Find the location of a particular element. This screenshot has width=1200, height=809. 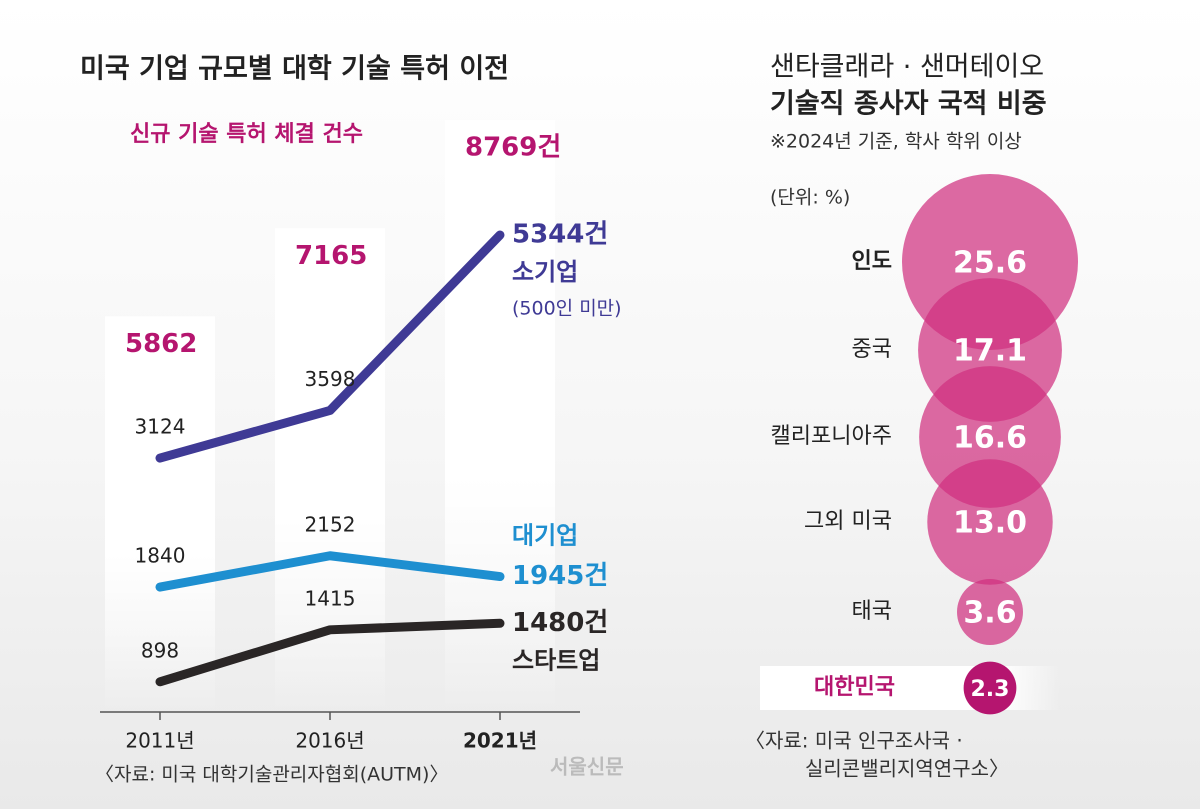

source: 〈자료: 미국 대학기술관리자협회(AUTM)〉 is located at coordinates (271, 775).